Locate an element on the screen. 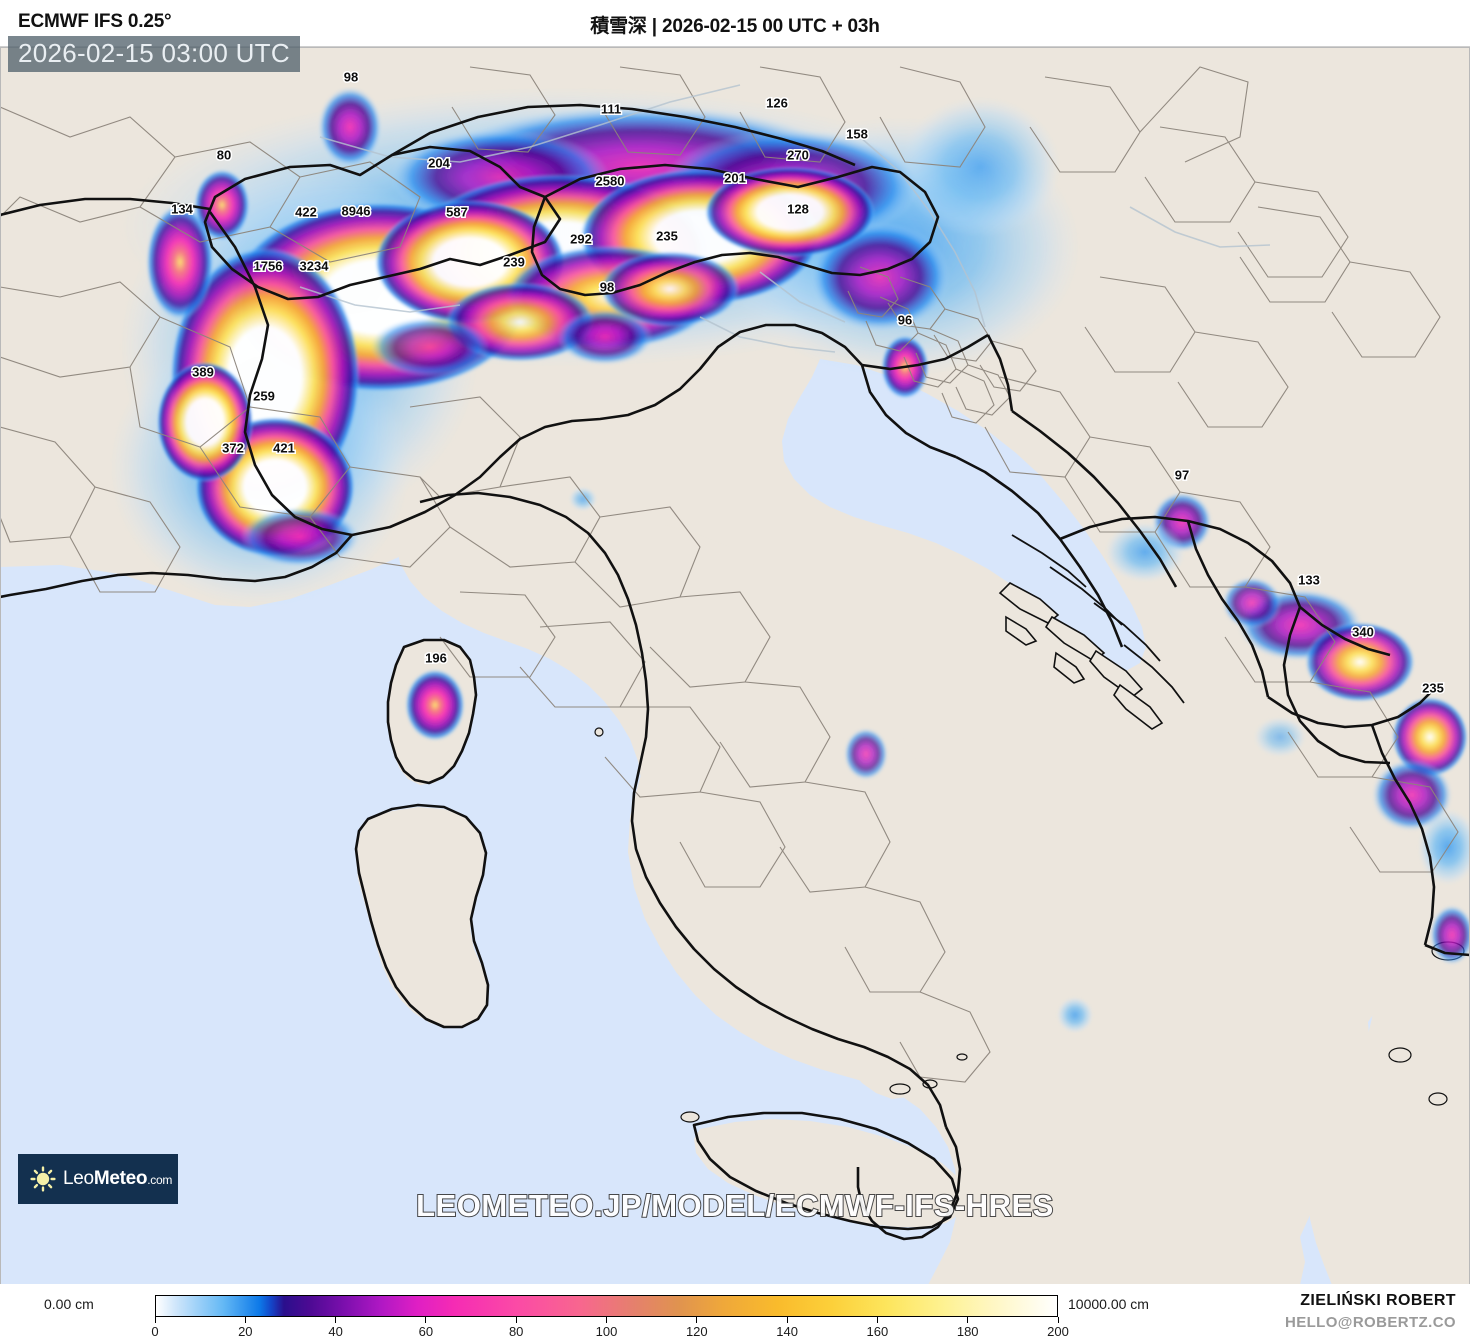  colorbar-gradient is located at coordinates (606, 1306).